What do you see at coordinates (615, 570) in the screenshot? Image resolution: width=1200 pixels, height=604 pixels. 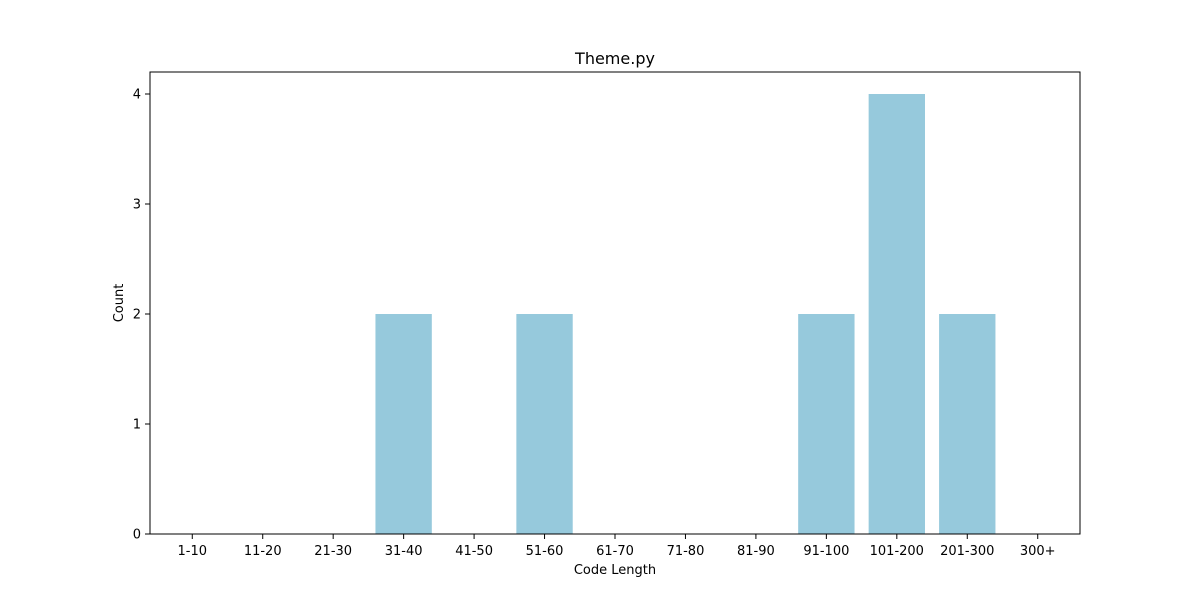 I see `x-axis-label: Code Length` at bounding box center [615, 570].